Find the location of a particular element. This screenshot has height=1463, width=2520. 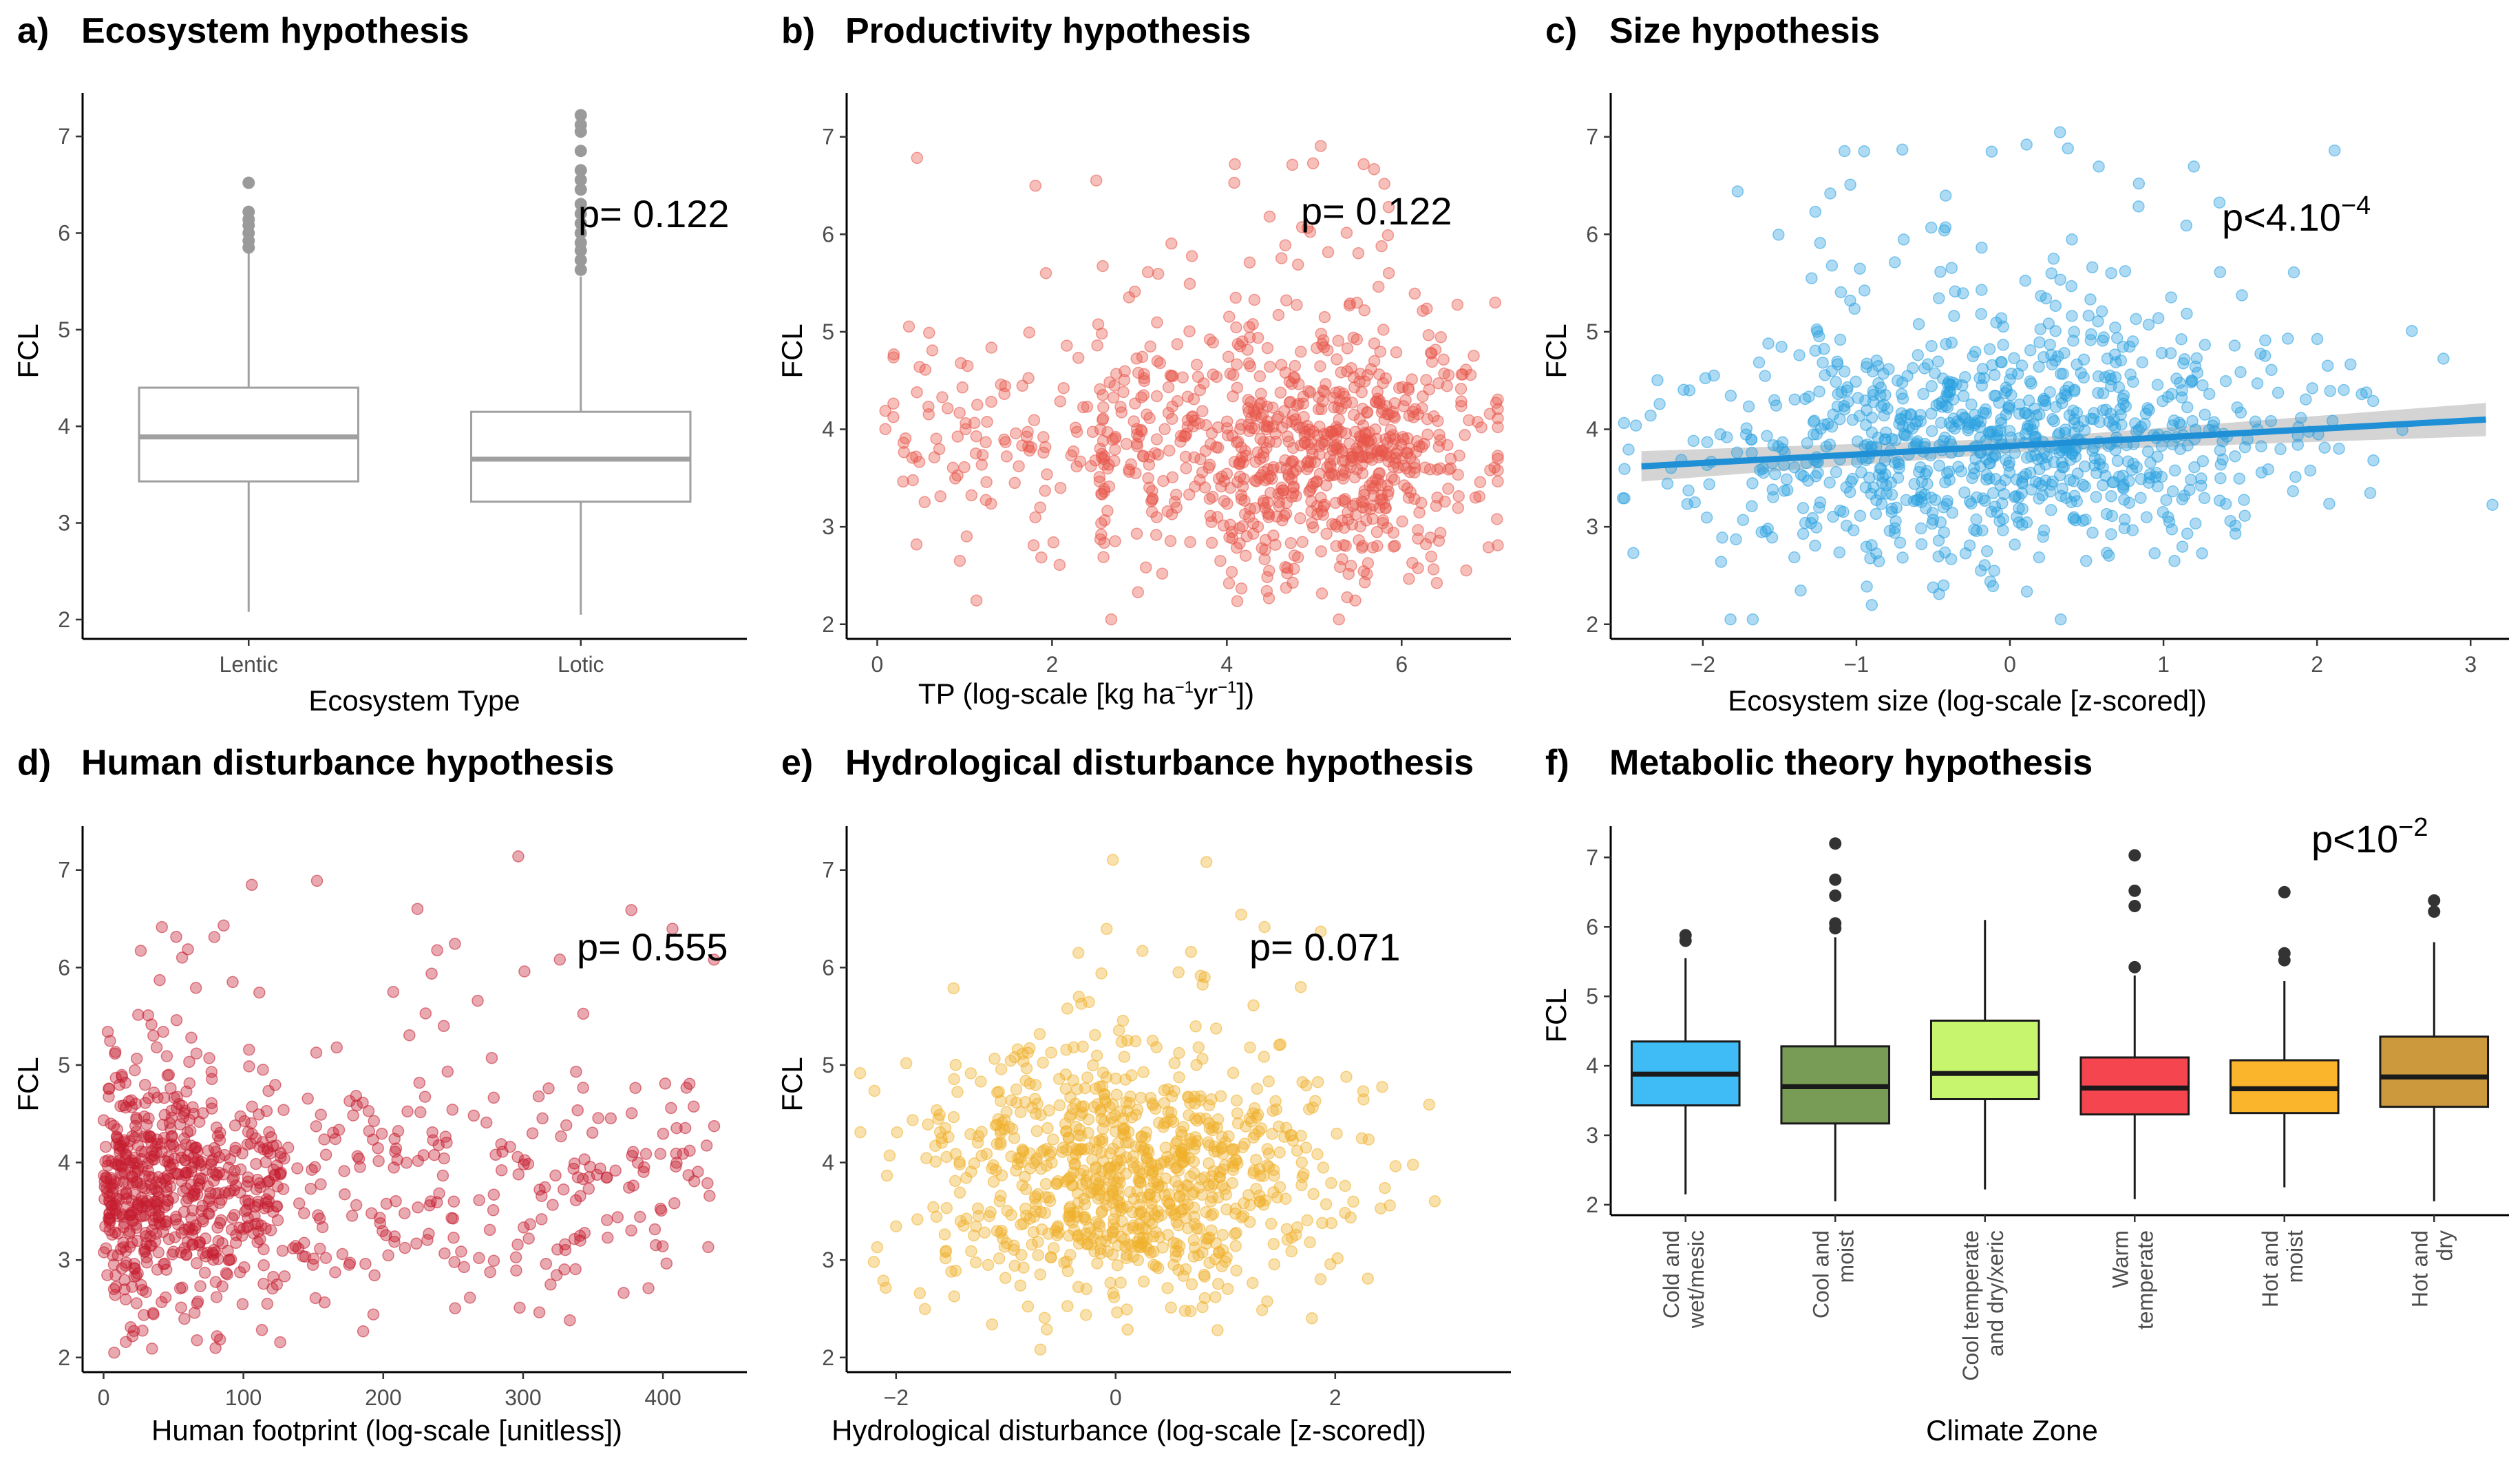

panel-f-category-label: Cold andwet/mesic is located at coordinates (1683, 1280).